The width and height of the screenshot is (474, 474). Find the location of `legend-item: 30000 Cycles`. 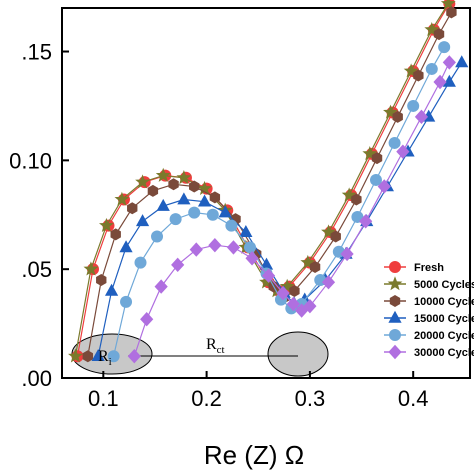

legend-item: 30000 Cycles is located at coordinates (429, 352).